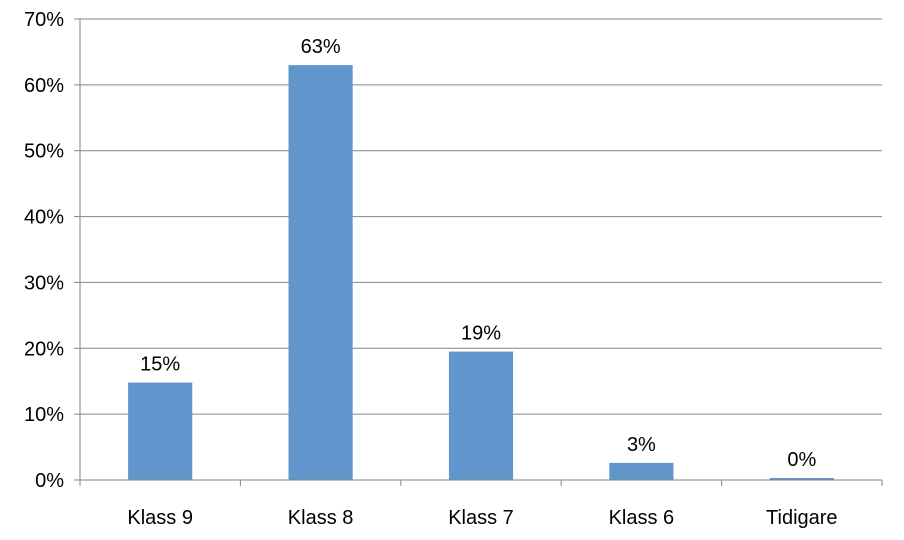 This screenshot has width=904, height=540. What do you see at coordinates (44, 20) in the screenshot?
I see `y-tick-label: 70%` at bounding box center [44, 20].